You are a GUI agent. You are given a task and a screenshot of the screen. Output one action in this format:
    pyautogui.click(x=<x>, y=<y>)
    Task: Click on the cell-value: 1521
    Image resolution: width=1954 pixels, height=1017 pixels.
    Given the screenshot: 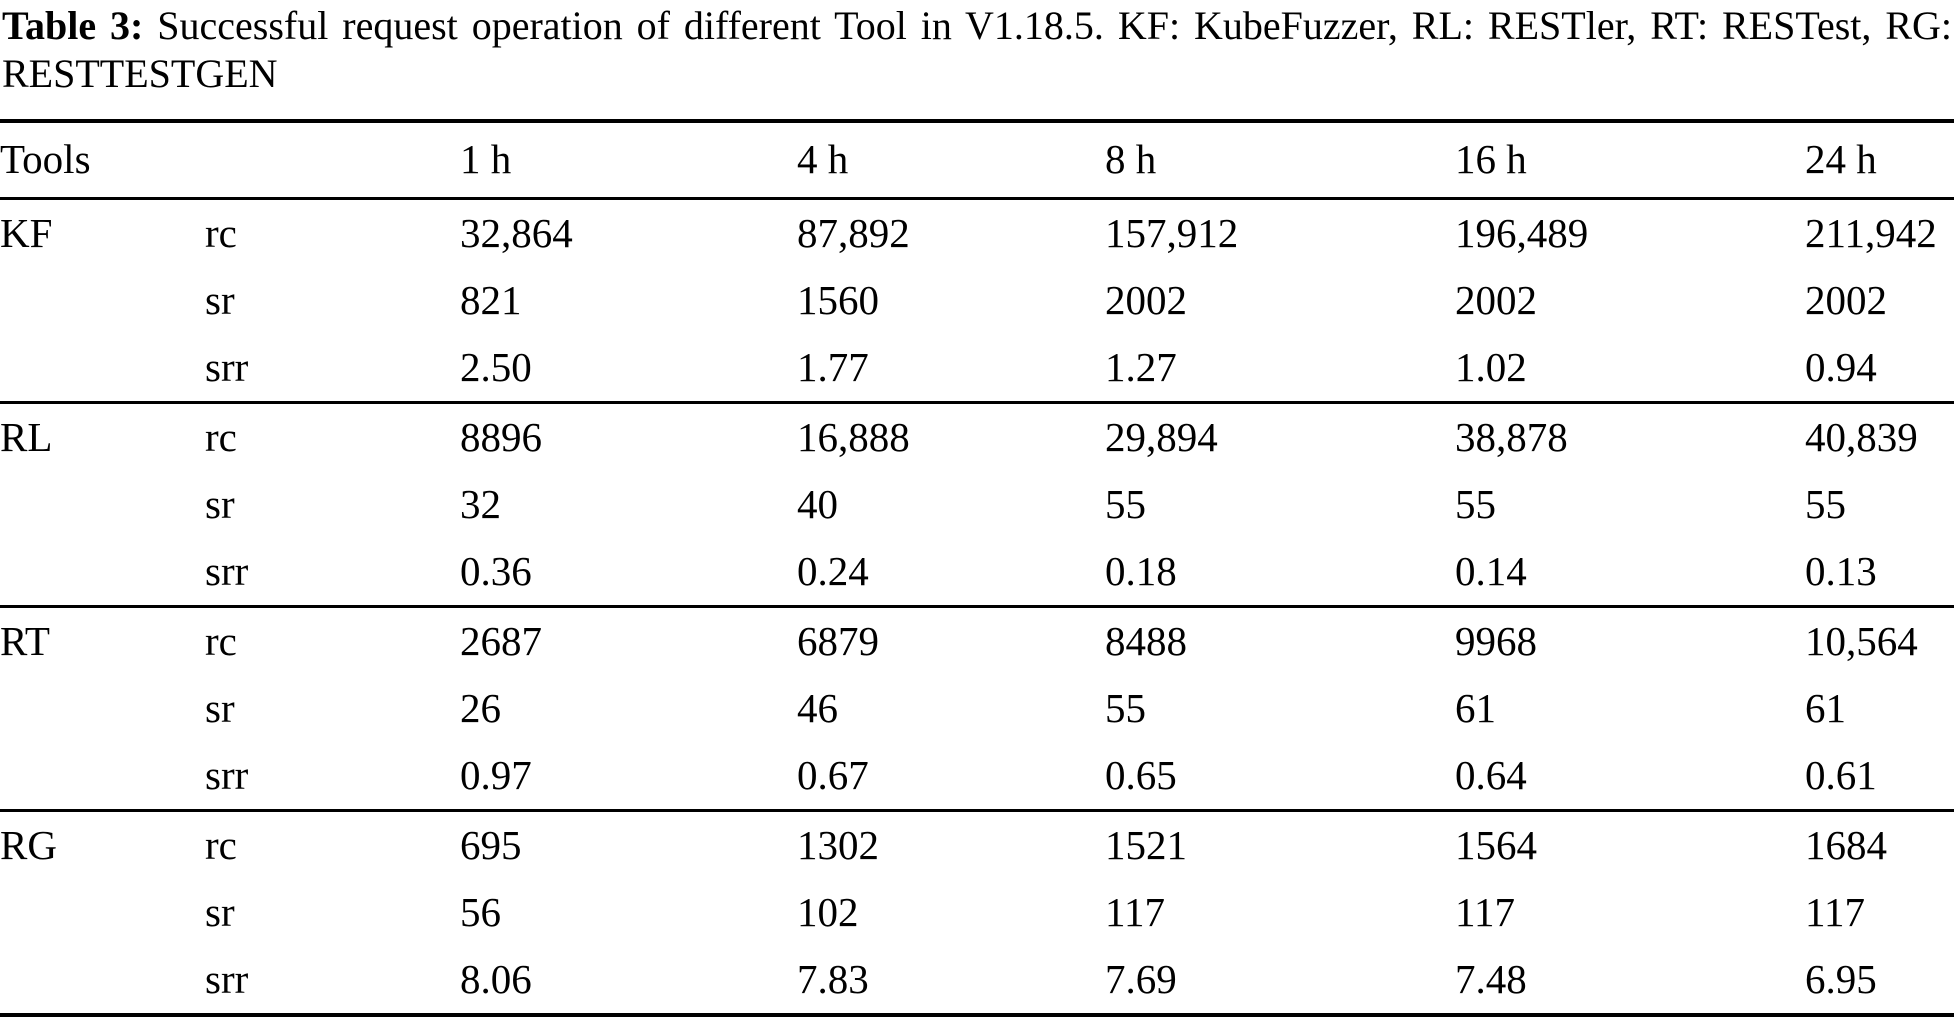 What is the action you would take?
    pyautogui.click(x=1146, y=844)
    